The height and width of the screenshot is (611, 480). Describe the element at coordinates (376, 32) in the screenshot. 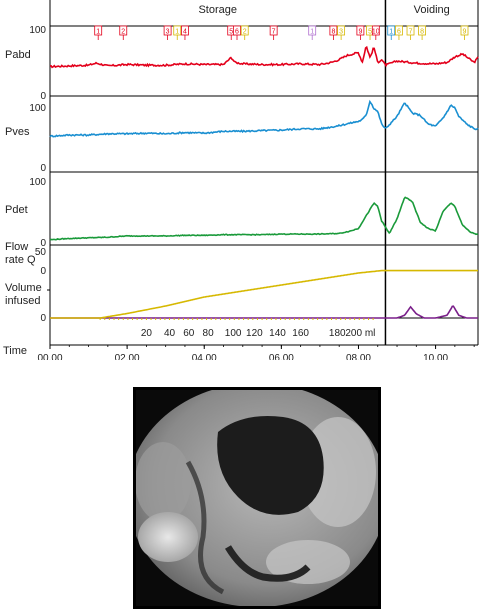

I see `event-marker-label: 10` at that location.